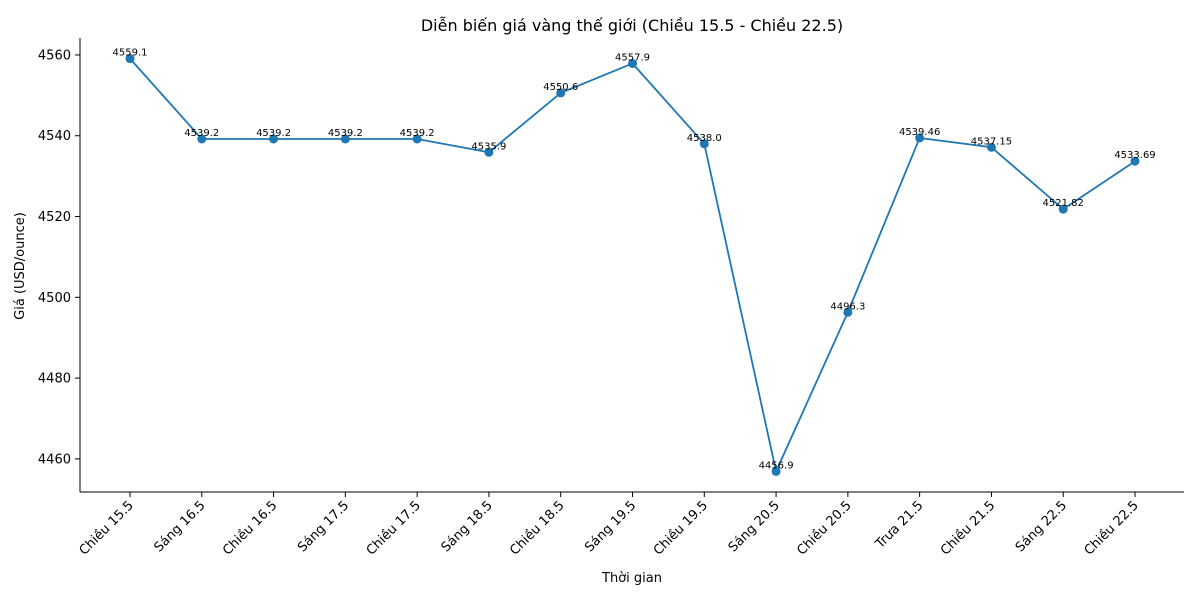  What do you see at coordinates (54, 55) in the screenshot?
I see `y-tick-label: 4560` at bounding box center [54, 55].